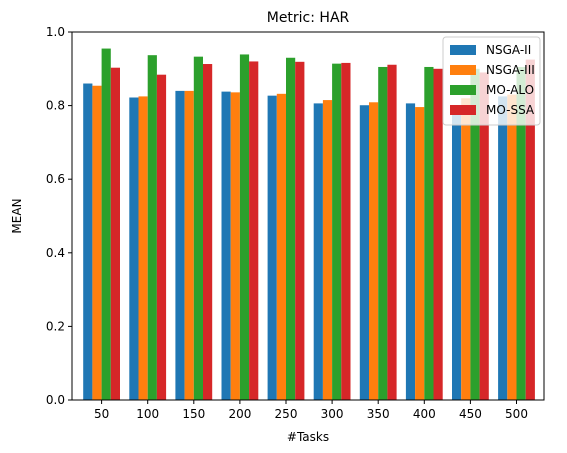  Describe the element at coordinates (55, 253) in the screenshot. I see `y-tick-label: 0.4` at that location.